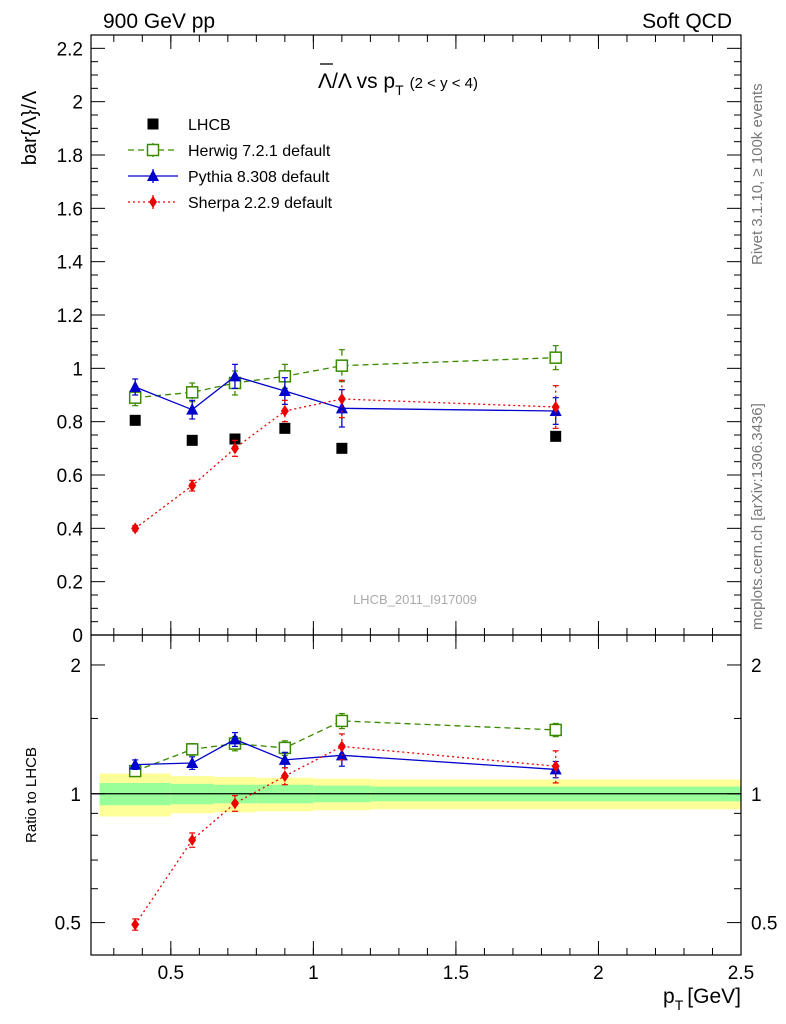 The height and width of the screenshot is (1024, 786). What do you see at coordinates (30, 127) in the screenshot?
I see `main-y-axis-label: bar{Λ}/Λ` at bounding box center [30, 127].